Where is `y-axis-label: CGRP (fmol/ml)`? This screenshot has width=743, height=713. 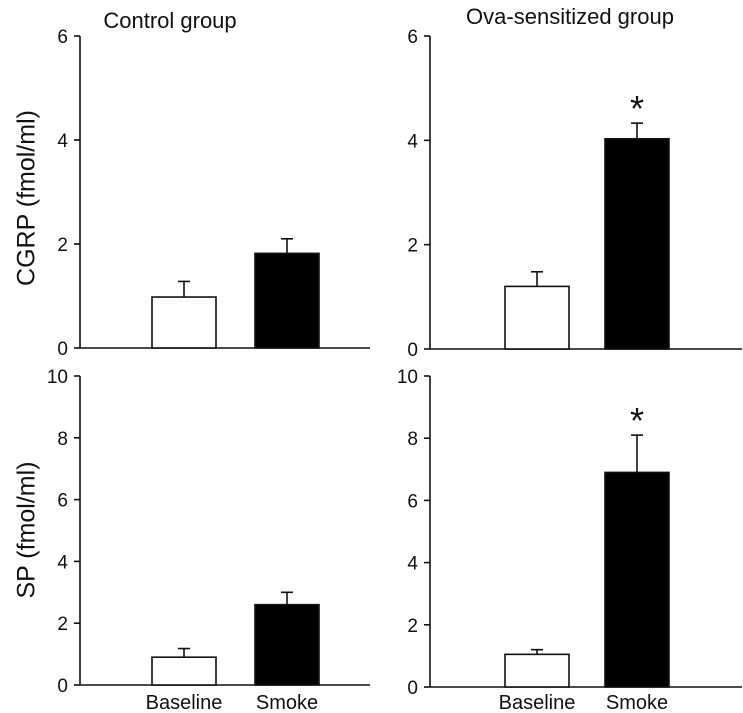 y-axis-label: CGRP (fmol/ml) is located at coordinates (27, 198).